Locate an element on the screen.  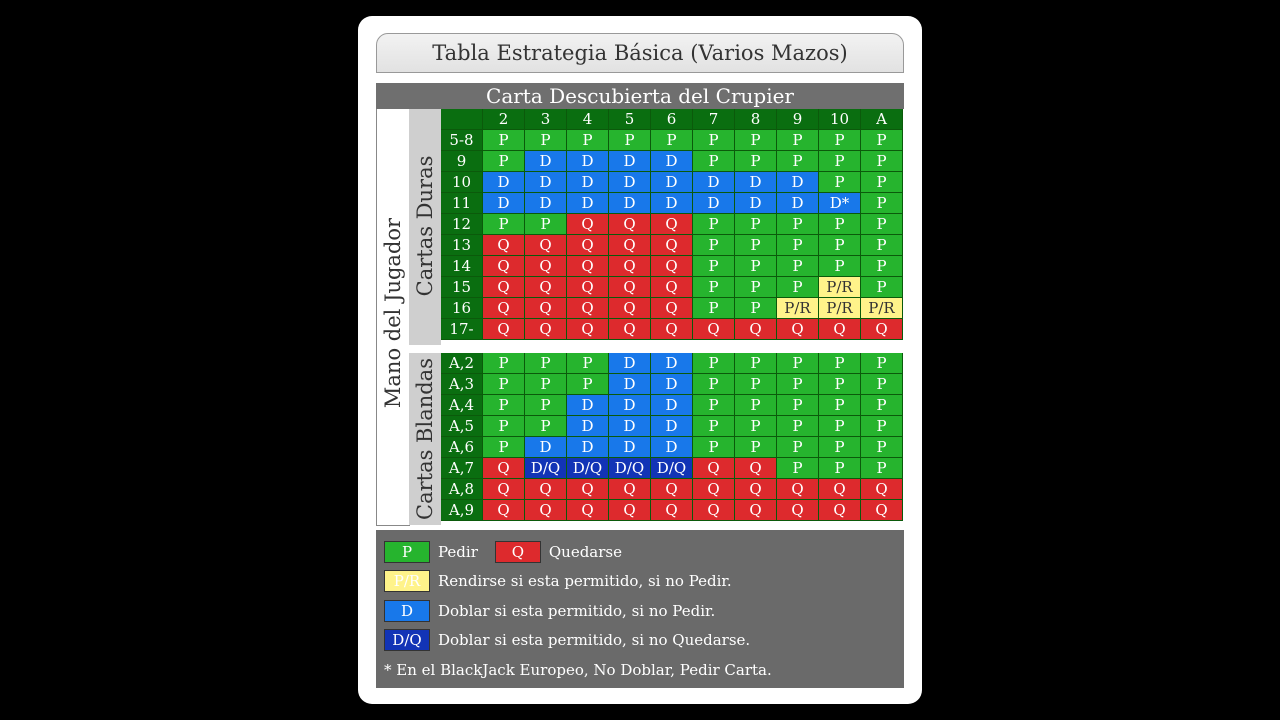
strategy-cell-value: D* is located at coordinates (839, 203).